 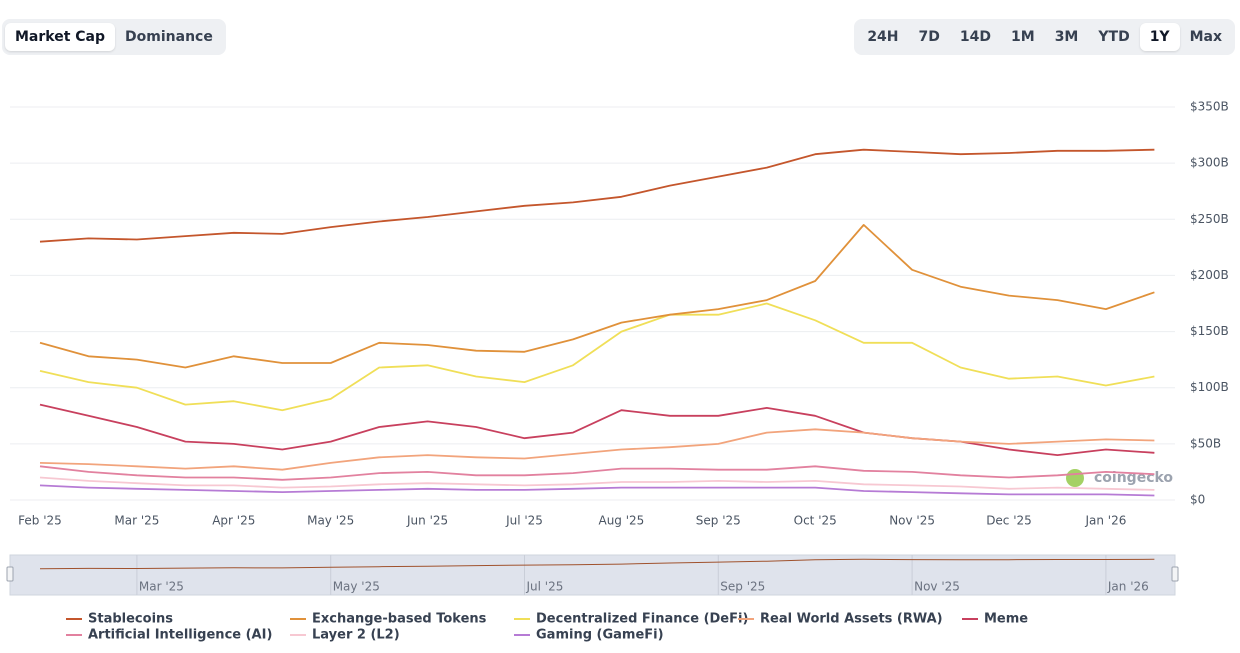 I want to click on legend-item: Layer 2 (L2), so click(x=345, y=635).